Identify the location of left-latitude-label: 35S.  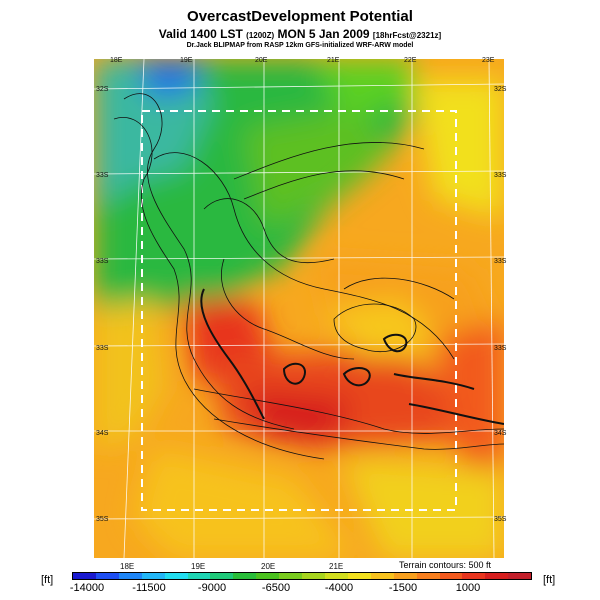
(102, 519).